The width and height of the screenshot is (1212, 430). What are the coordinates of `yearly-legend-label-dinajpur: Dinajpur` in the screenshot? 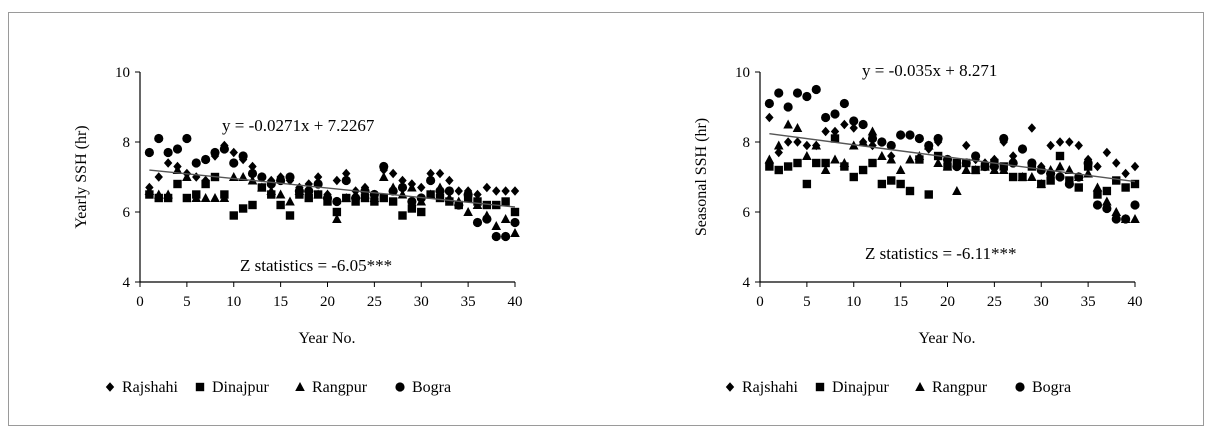 It's located at (241, 387).